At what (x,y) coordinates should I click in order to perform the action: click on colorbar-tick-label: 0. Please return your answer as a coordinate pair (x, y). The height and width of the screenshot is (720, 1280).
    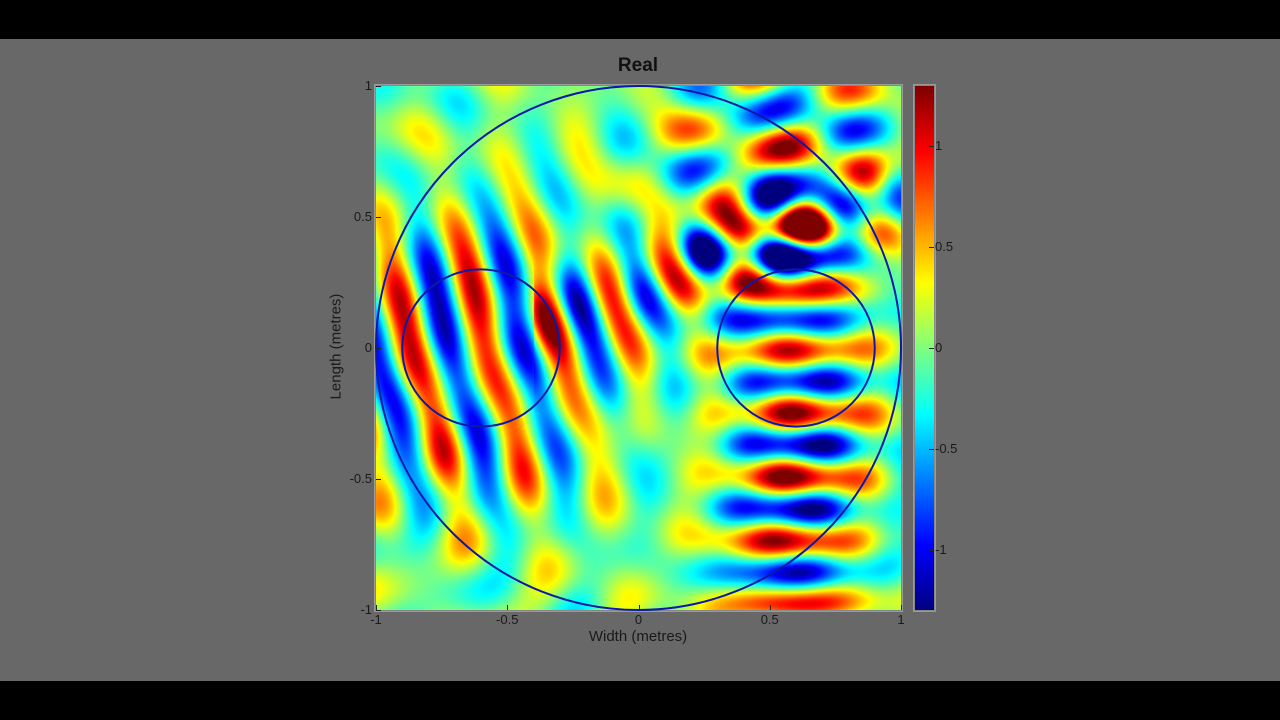
    Looking at the image, I should click on (939, 347).